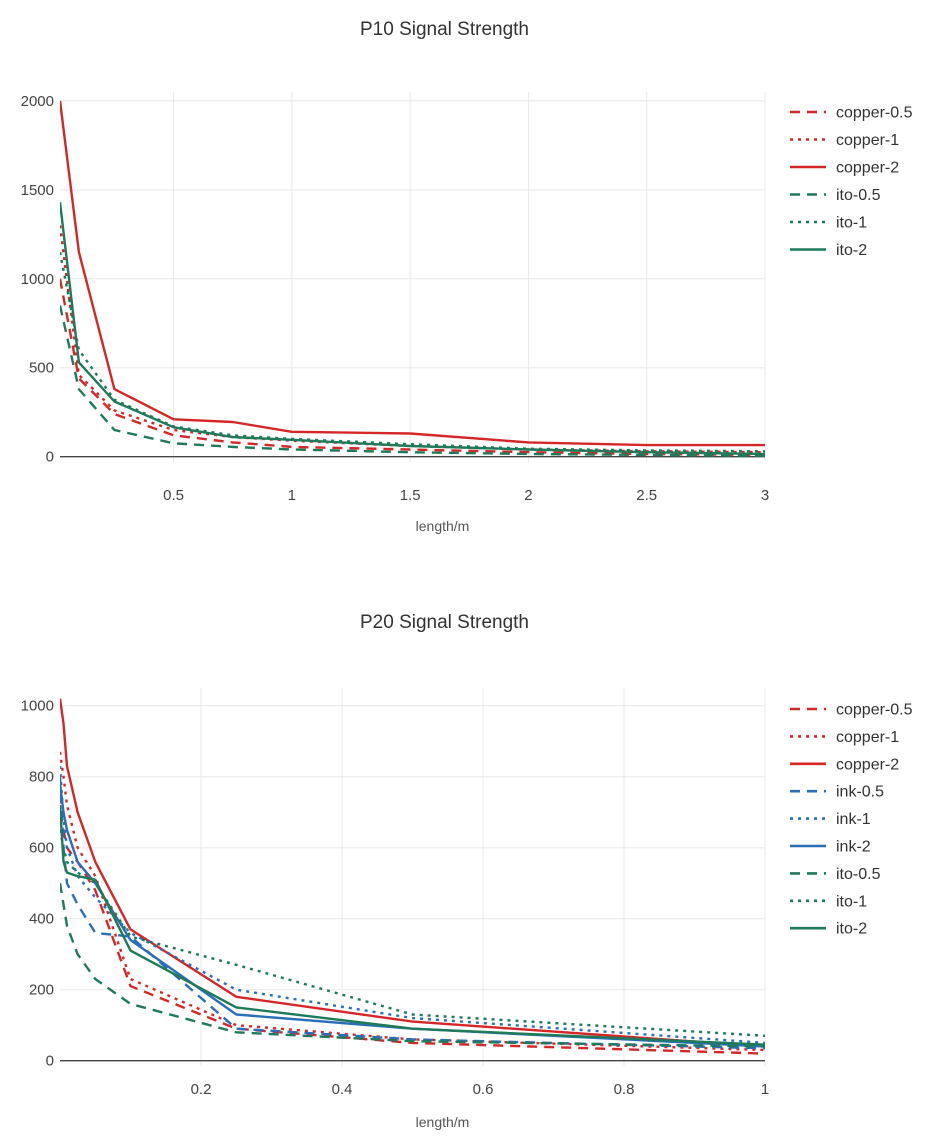 This screenshot has height=1148, width=952. Describe the element at coordinates (173, 495) in the screenshot. I see `x-tick-label: 0.5` at that location.